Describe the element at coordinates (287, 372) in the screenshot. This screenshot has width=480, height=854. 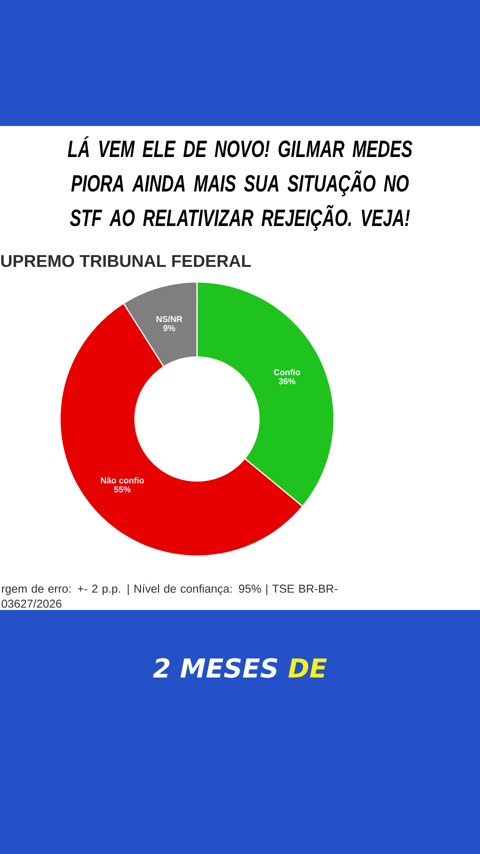
I see `slice-label: Confio` at that location.